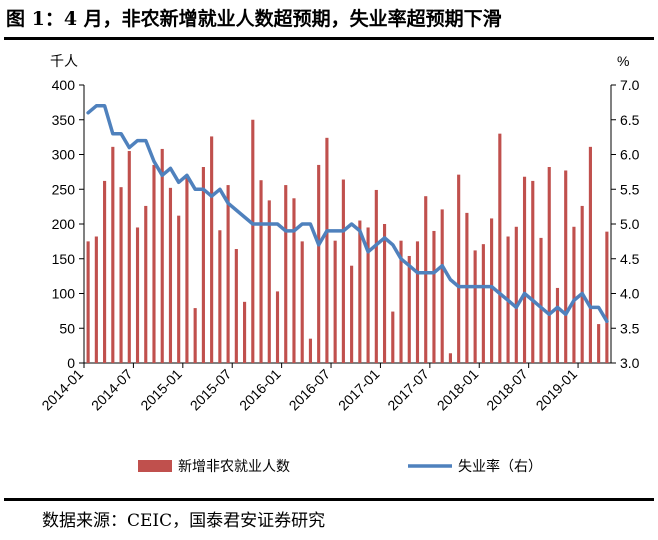 The height and width of the screenshot is (540, 658). What do you see at coordinates (340, 466) in the screenshot?
I see `legend: 新增非农就业人数 失业率（右）` at bounding box center [340, 466].